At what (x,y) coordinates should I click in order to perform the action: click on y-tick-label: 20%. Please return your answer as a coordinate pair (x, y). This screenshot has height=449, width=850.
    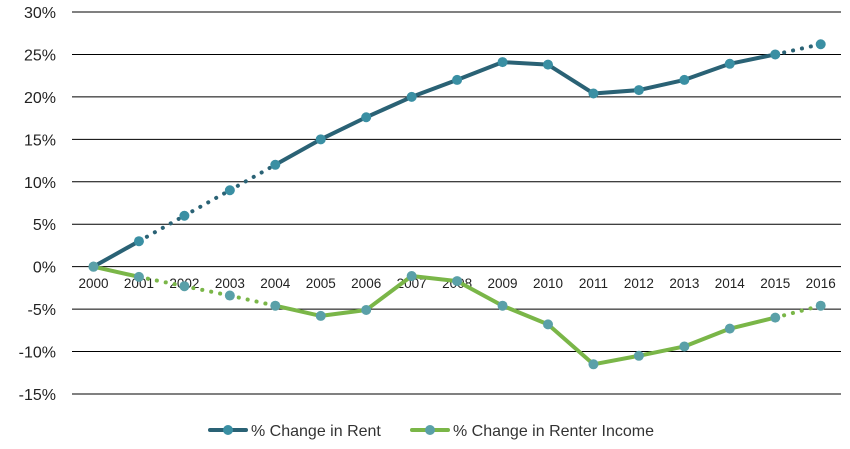
    Looking at the image, I should click on (40, 98).